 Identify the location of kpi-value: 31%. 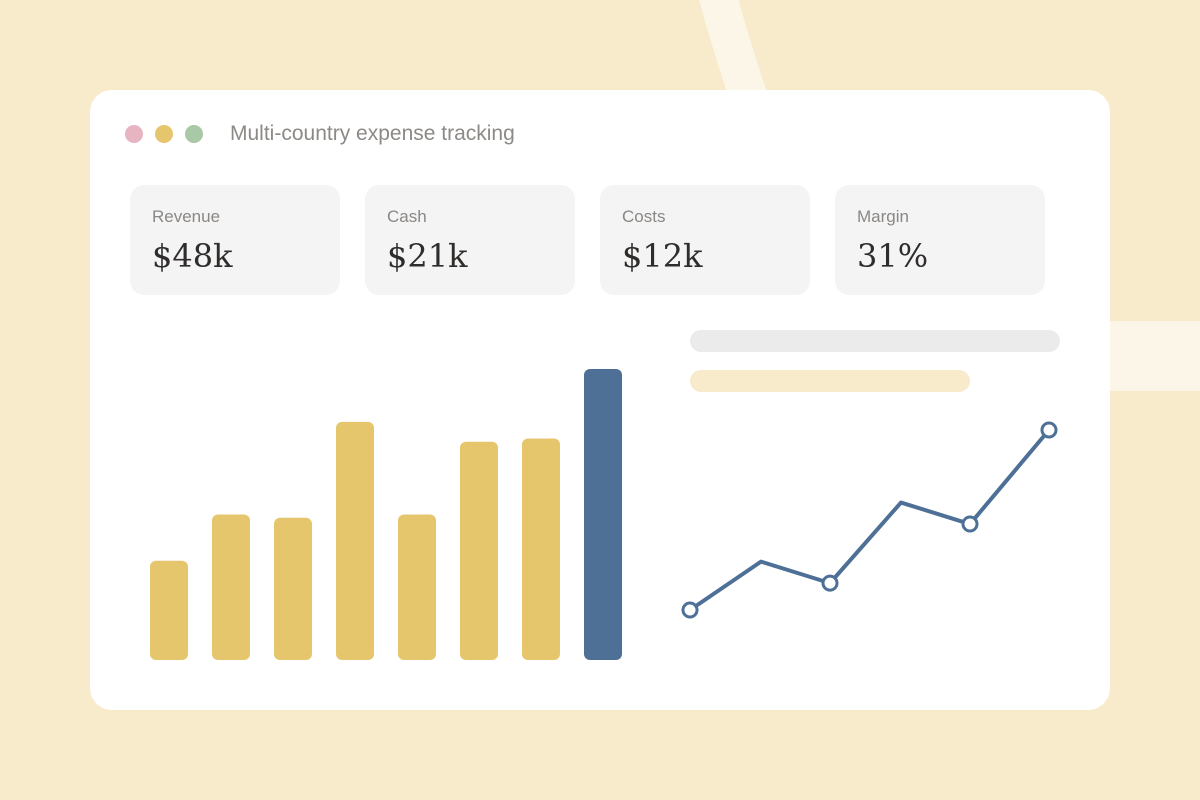
(893, 256).